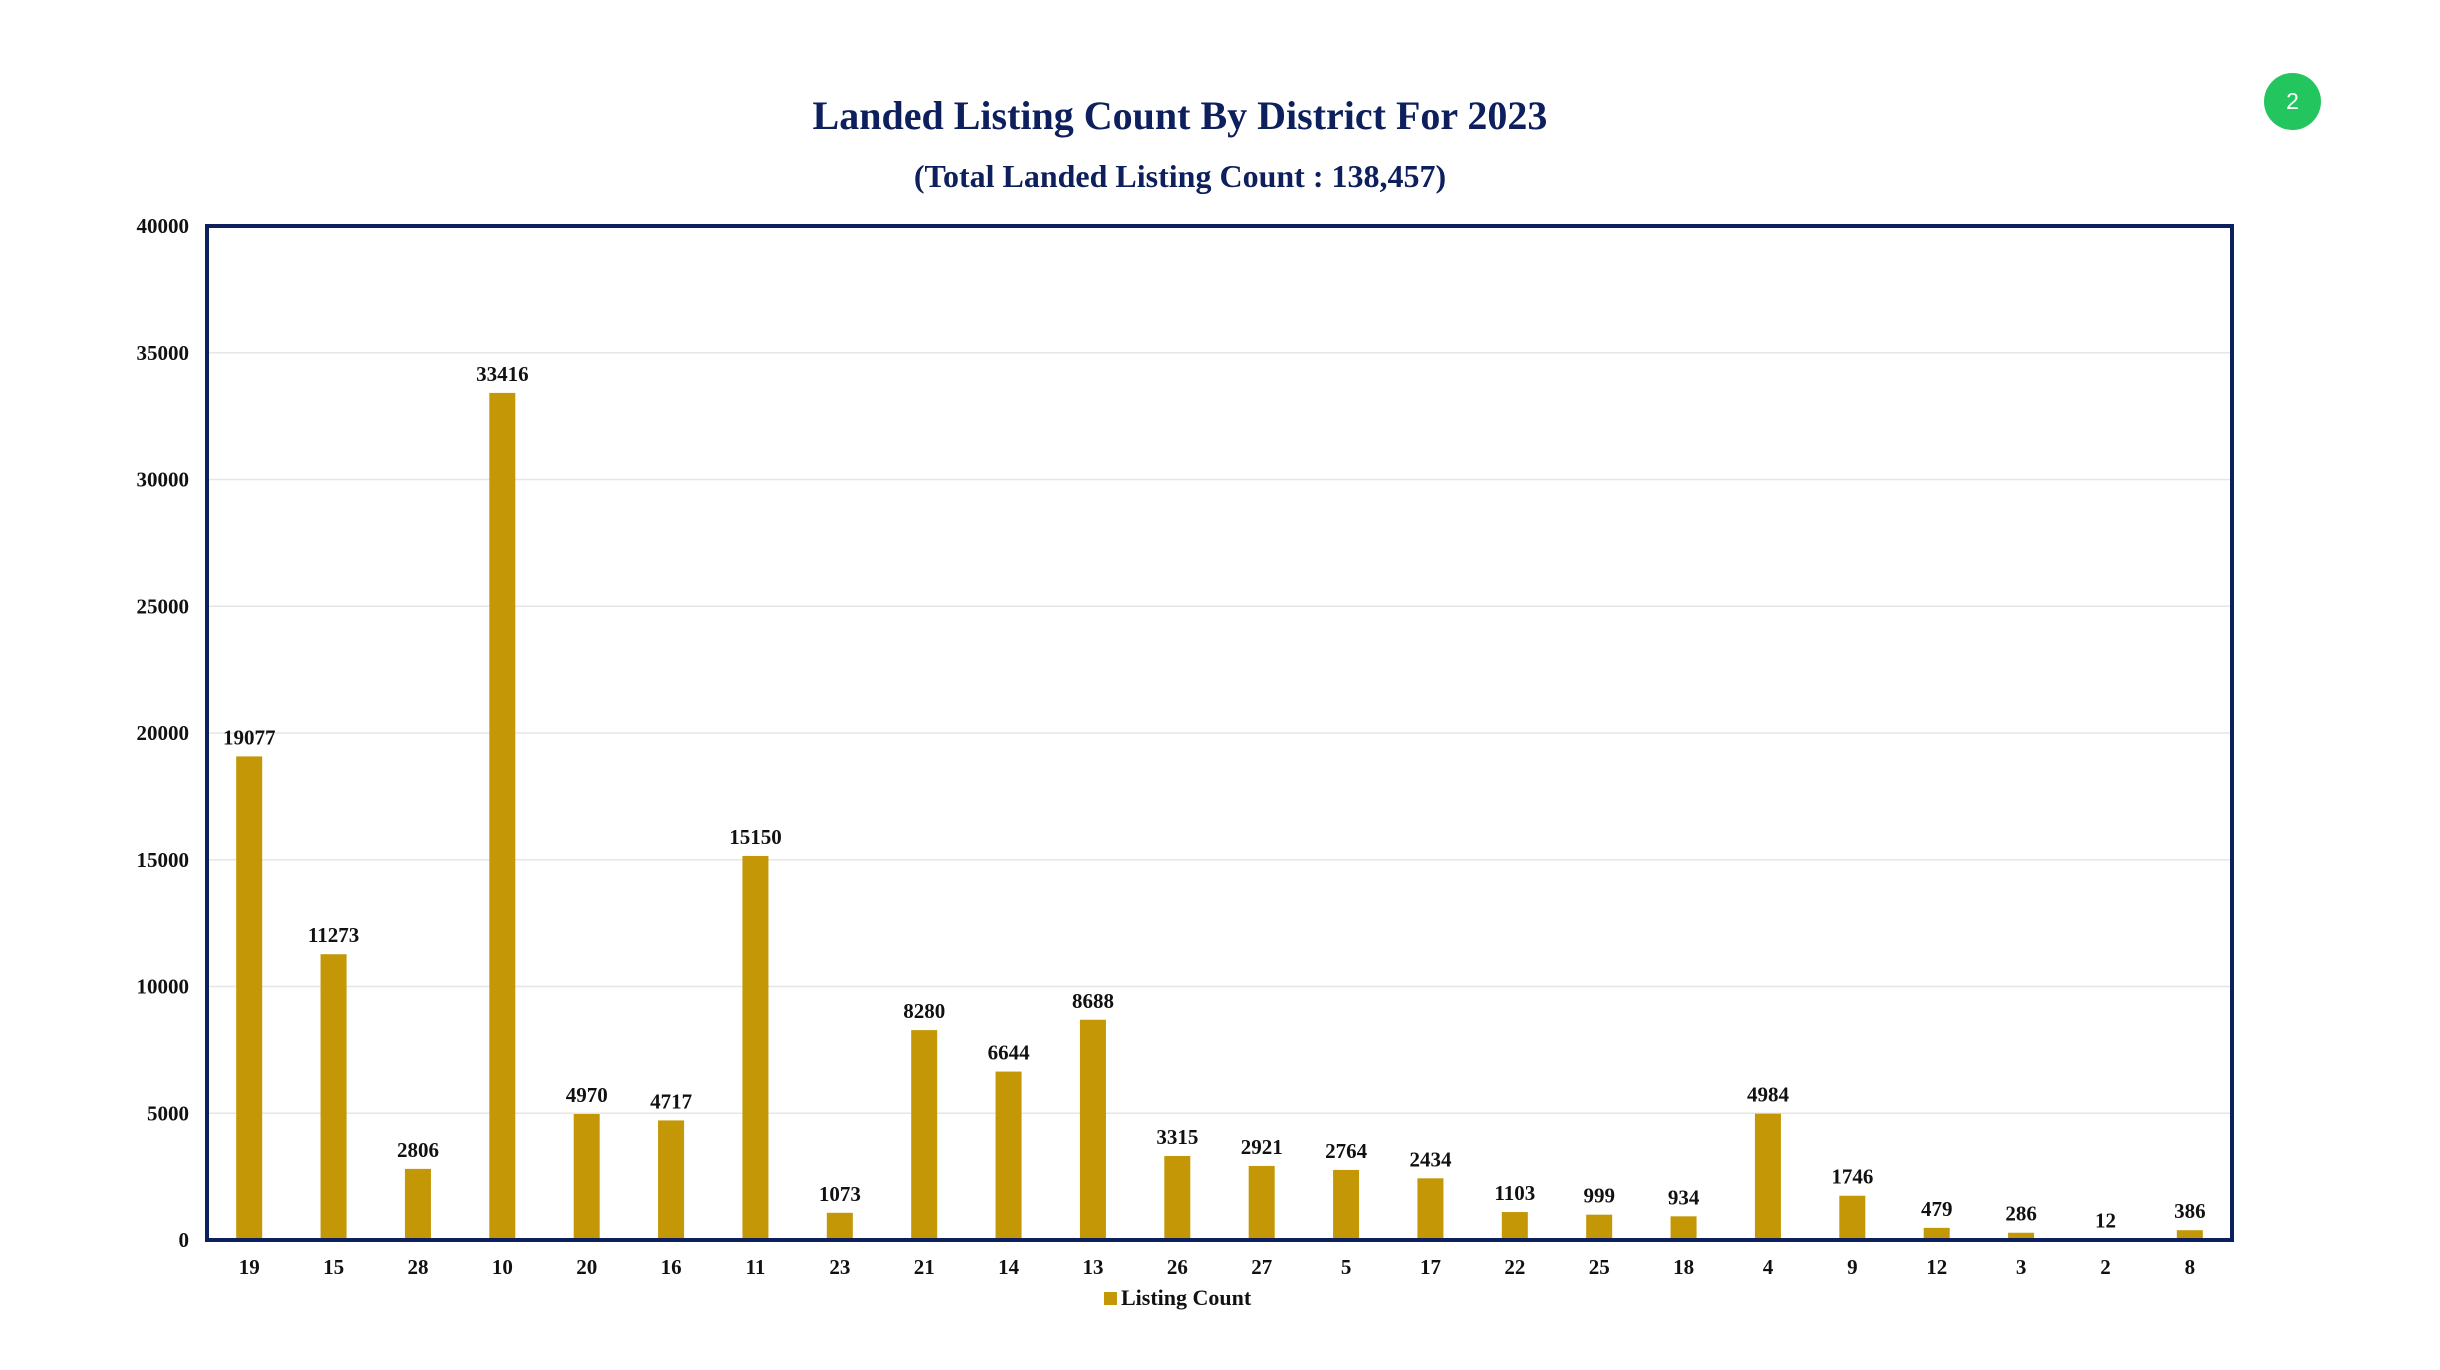 The height and width of the screenshot is (1370, 2440). Describe the element at coordinates (2021, 1267) in the screenshot. I see `x-tick-label: 3` at that location.